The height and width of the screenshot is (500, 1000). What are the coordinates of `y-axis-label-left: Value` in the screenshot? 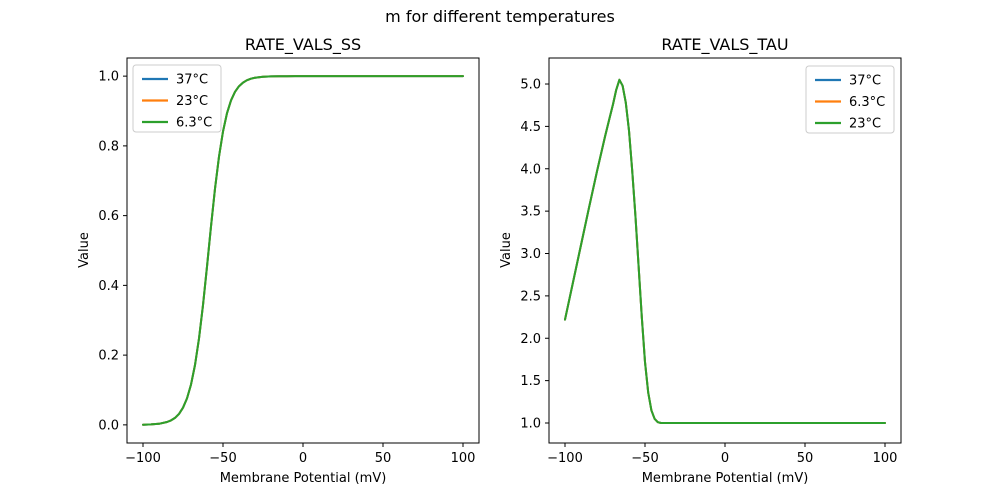 It's located at (84, 250).